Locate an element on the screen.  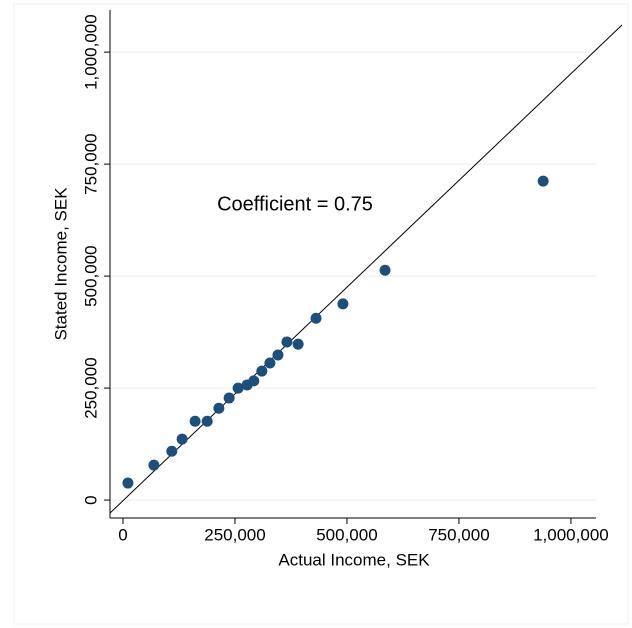
y-tick-label: 0 is located at coordinates (90, 499).